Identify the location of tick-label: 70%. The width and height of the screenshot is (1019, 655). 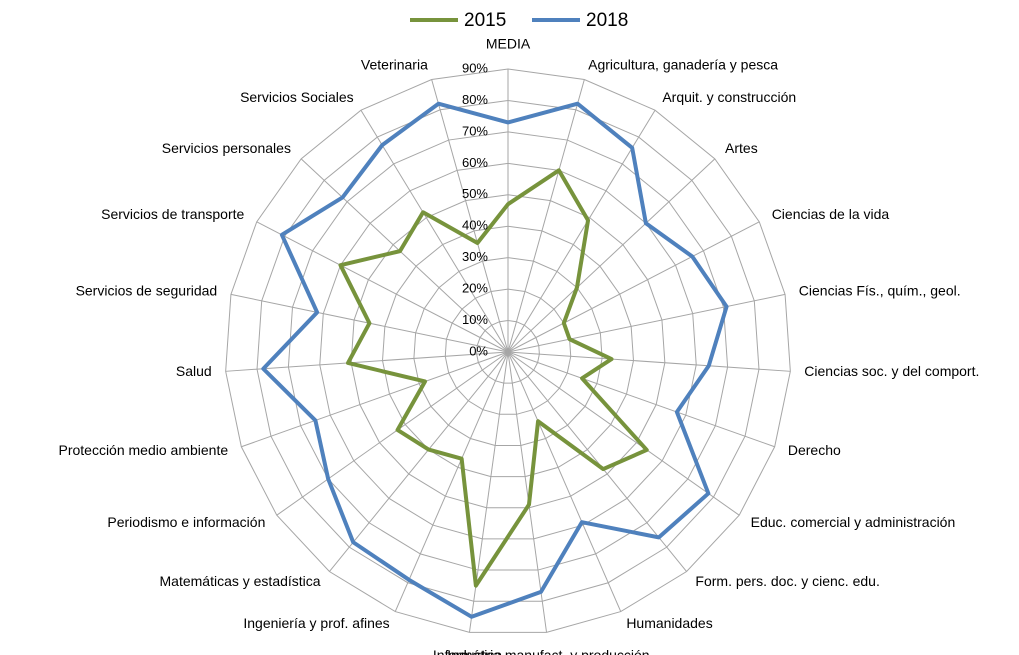
(475, 130).